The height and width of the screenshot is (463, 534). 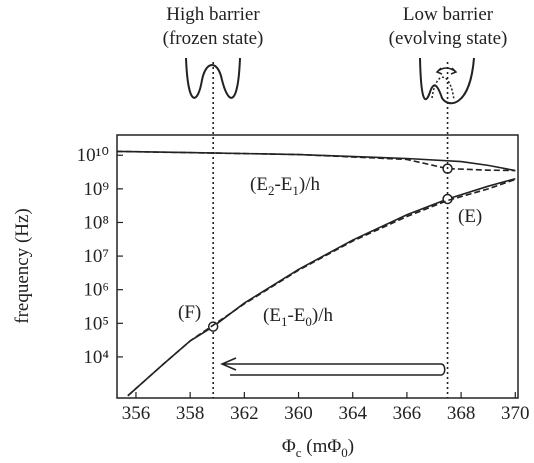 What do you see at coordinates (96, 189) in the screenshot?
I see `y-tick-label: 10⁹` at bounding box center [96, 189].